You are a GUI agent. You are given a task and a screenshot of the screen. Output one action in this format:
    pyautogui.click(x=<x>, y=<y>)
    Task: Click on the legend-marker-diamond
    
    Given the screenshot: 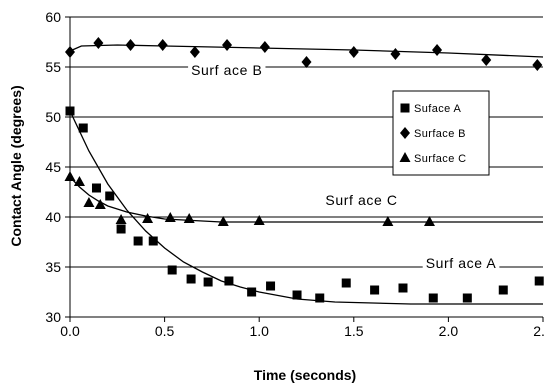 What is the action you would take?
    pyautogui.click(x=405, y=133)
    